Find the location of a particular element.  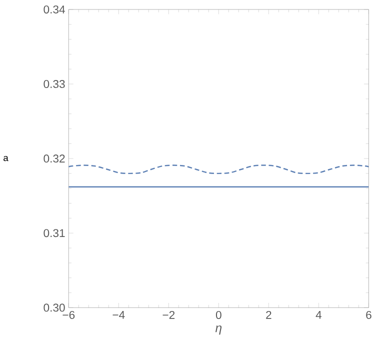

y-axis-title: a is located at coordinates (6, 159).